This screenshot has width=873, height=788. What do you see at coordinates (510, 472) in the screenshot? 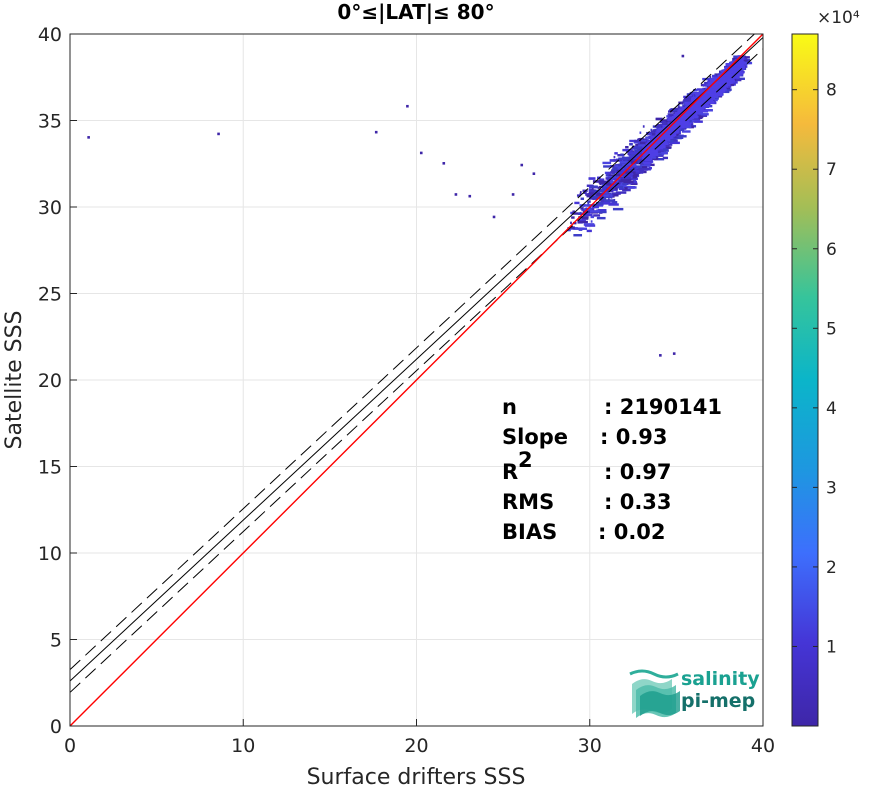
I see `stat-name: R` at bounding box center [510, 472].